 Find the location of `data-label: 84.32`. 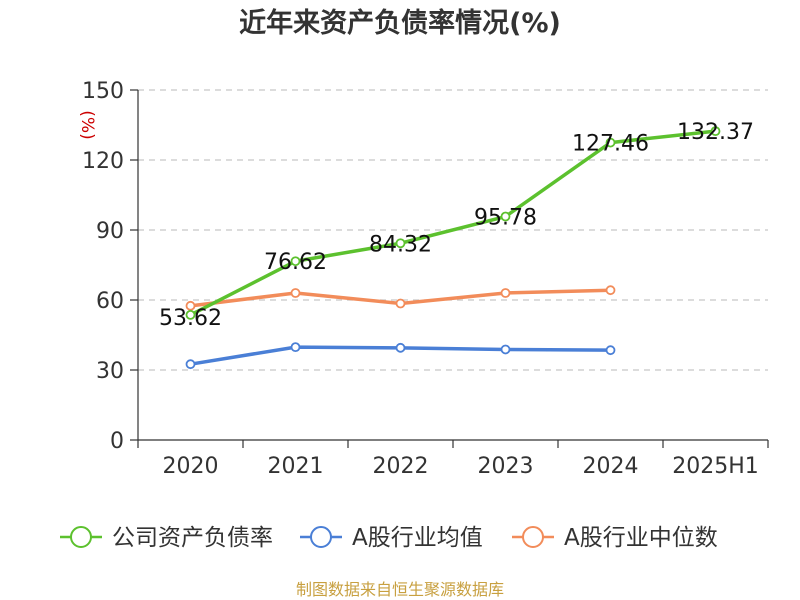

data-label: 84.32 is located at coordinates (400, 244).